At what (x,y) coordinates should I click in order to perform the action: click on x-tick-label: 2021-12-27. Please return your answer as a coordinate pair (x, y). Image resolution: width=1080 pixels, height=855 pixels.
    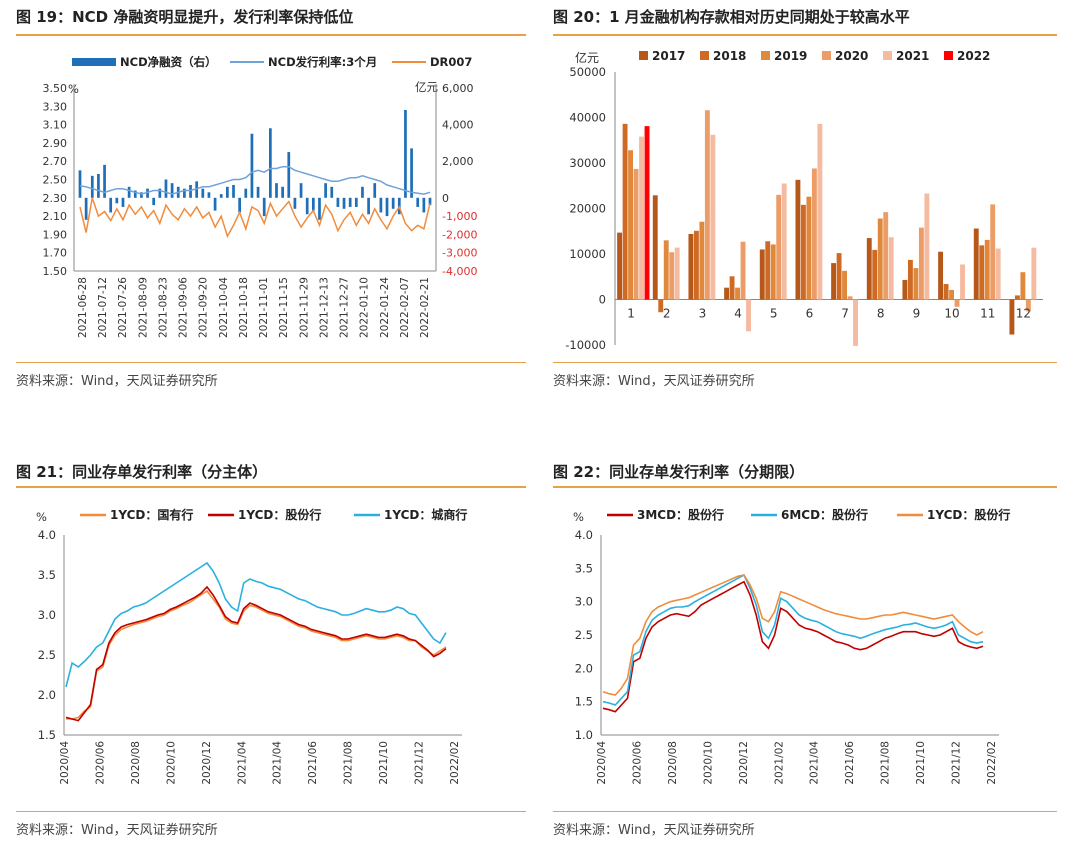
    Looking at the image, I should click on (345, 307).